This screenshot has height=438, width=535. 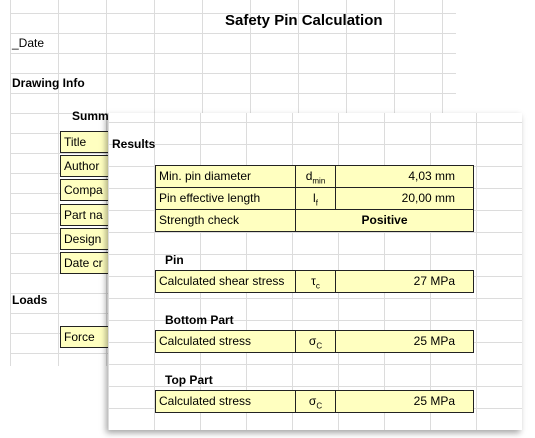 What do you see at coordinates (304, 20) in the screenshot?
I see `sheet-title: Safety Pin Calculation` at bounding box center [304, 20].